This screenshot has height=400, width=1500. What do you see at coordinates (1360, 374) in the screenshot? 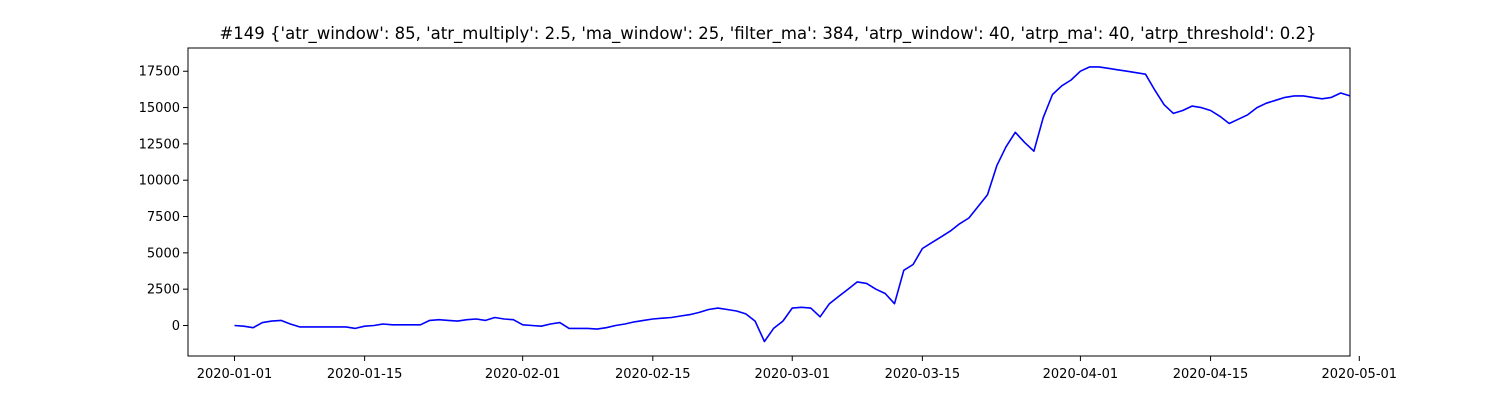
I see `x-tick-label: 2020-05-01` at bounding box center [1360, 374].